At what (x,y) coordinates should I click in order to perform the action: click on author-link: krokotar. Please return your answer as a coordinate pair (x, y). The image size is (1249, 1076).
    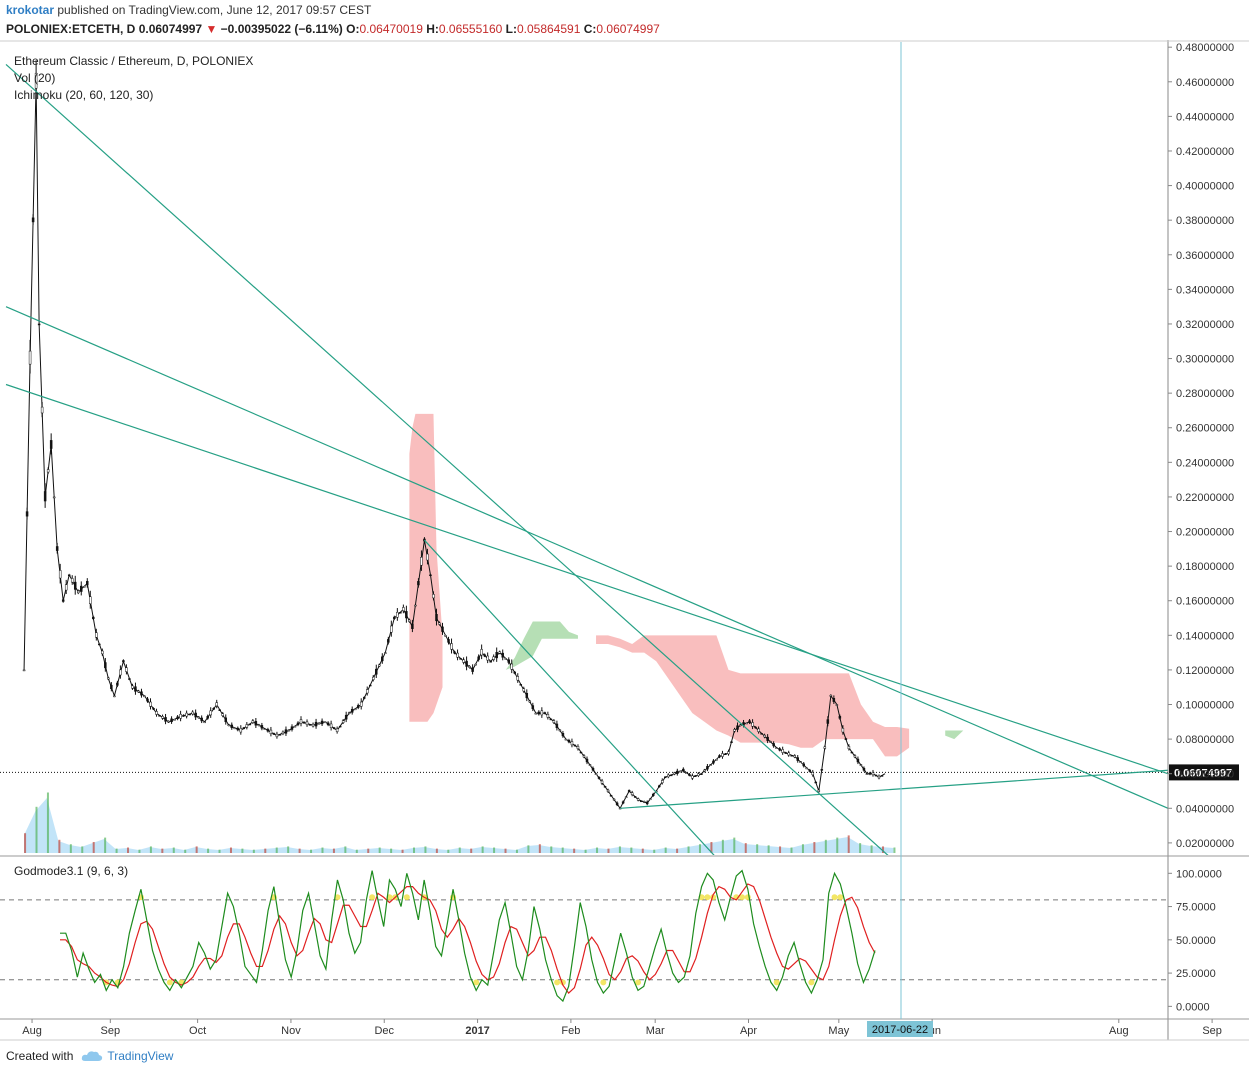
    Looking at the image, I should click on (30, 10).